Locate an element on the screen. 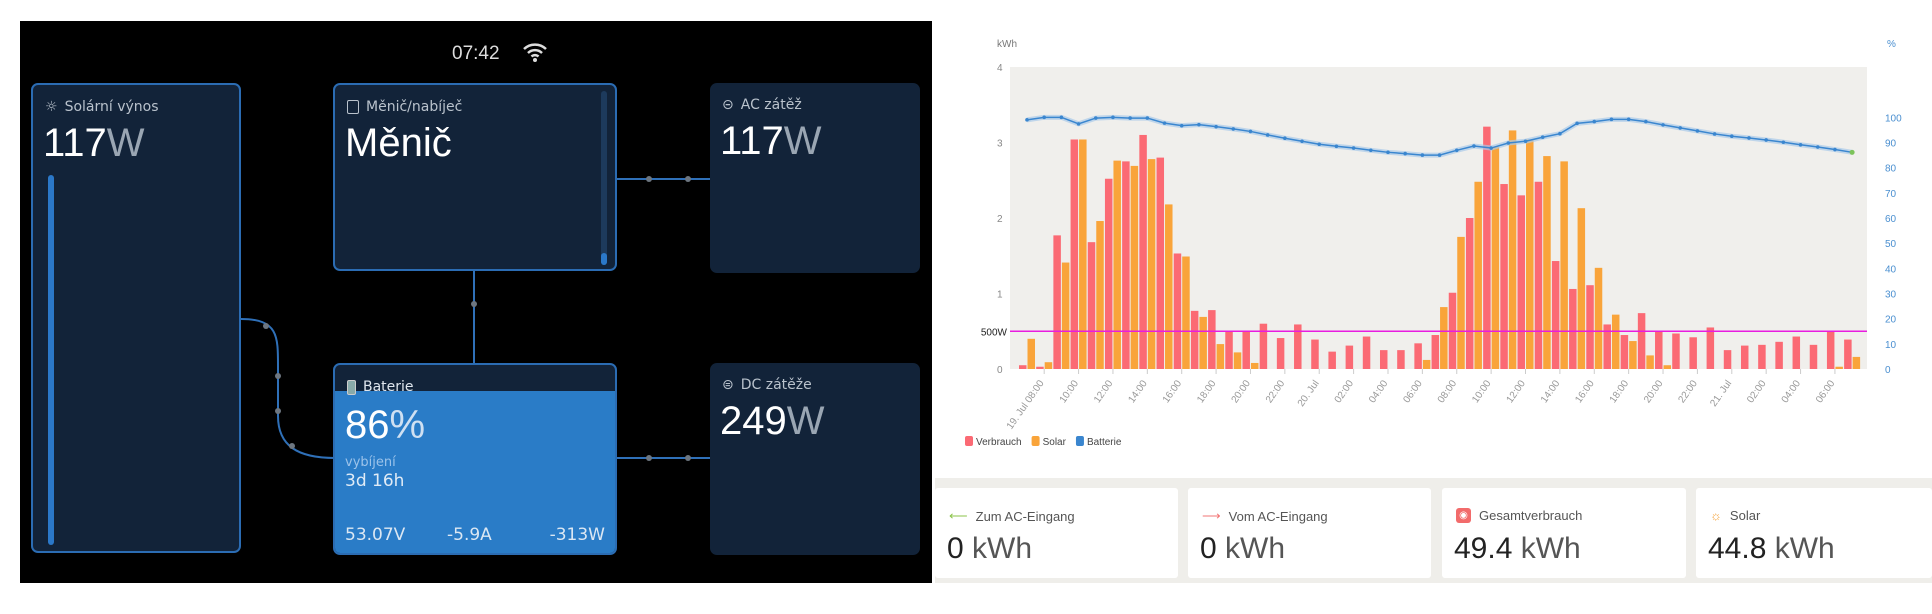  x-tick-label: 16:00 is located at coordinates (1173, 391).